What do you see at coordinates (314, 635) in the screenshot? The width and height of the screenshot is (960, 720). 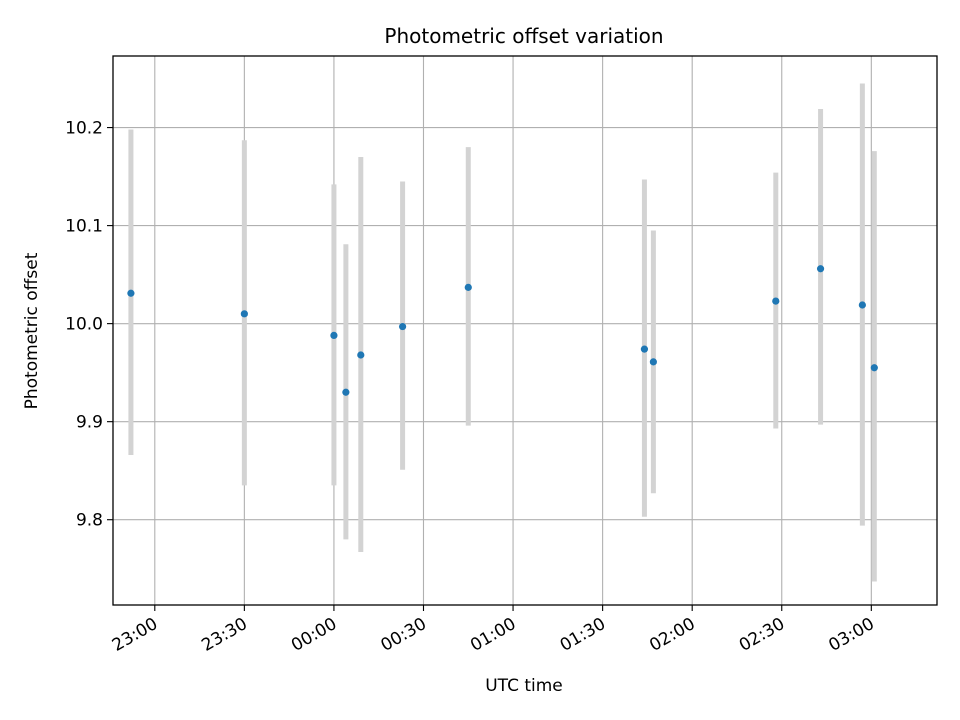 I see `x-tick-label: 00:00` at bounding box center [314, 635].